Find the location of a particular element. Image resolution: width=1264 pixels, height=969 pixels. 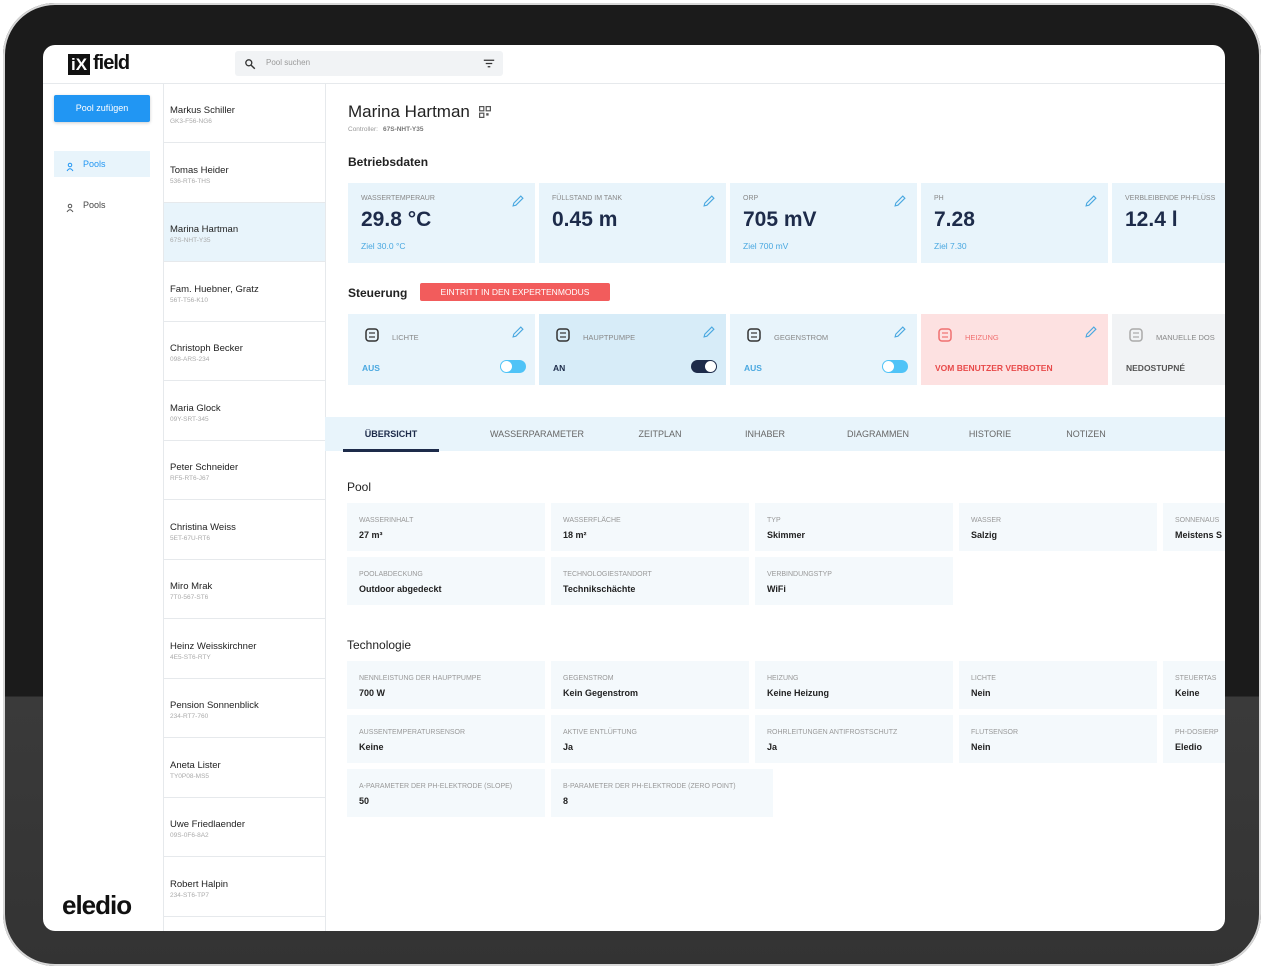

field-value: Outdoor abgedeckt is located at coordinates (400, 589).